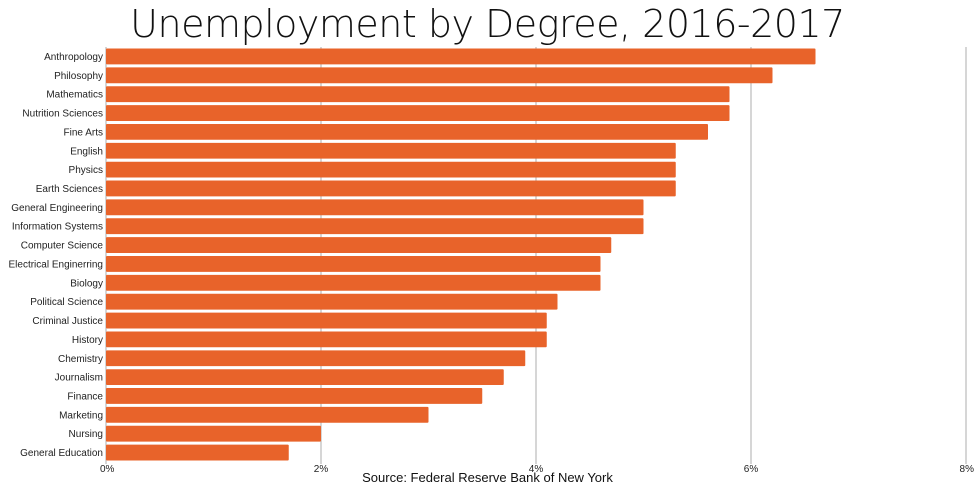 Image resolution: width=975 pixels, height=488 pixels. I want to click on category-label: Finance, so click(85, 396).